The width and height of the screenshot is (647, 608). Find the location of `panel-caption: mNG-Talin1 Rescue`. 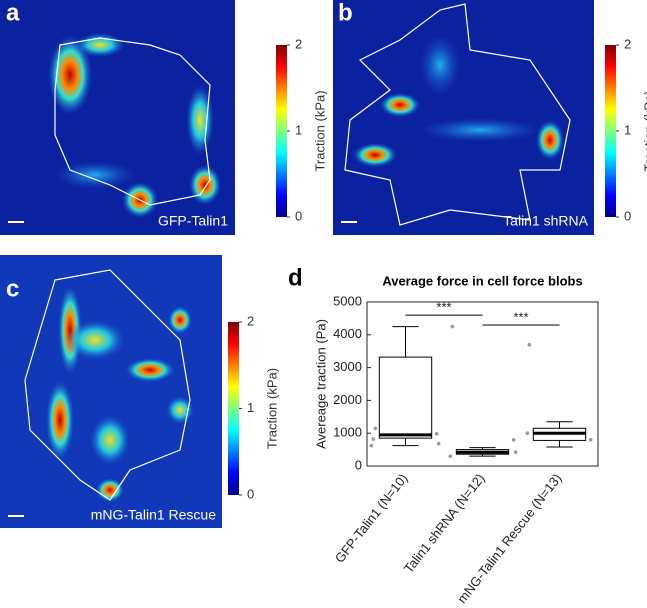

panel-caption: mNG-Talin1 Rescue is located at coordinates (153, 515).